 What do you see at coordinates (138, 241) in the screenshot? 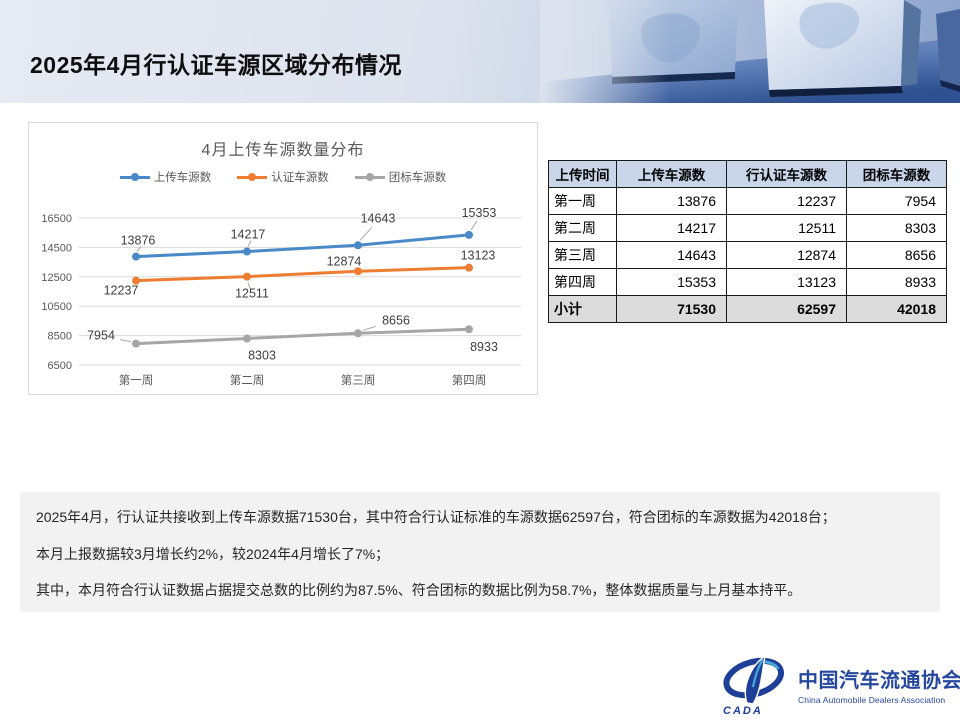
I see `data-point-label: 13876` at bounding box center [138, 241].